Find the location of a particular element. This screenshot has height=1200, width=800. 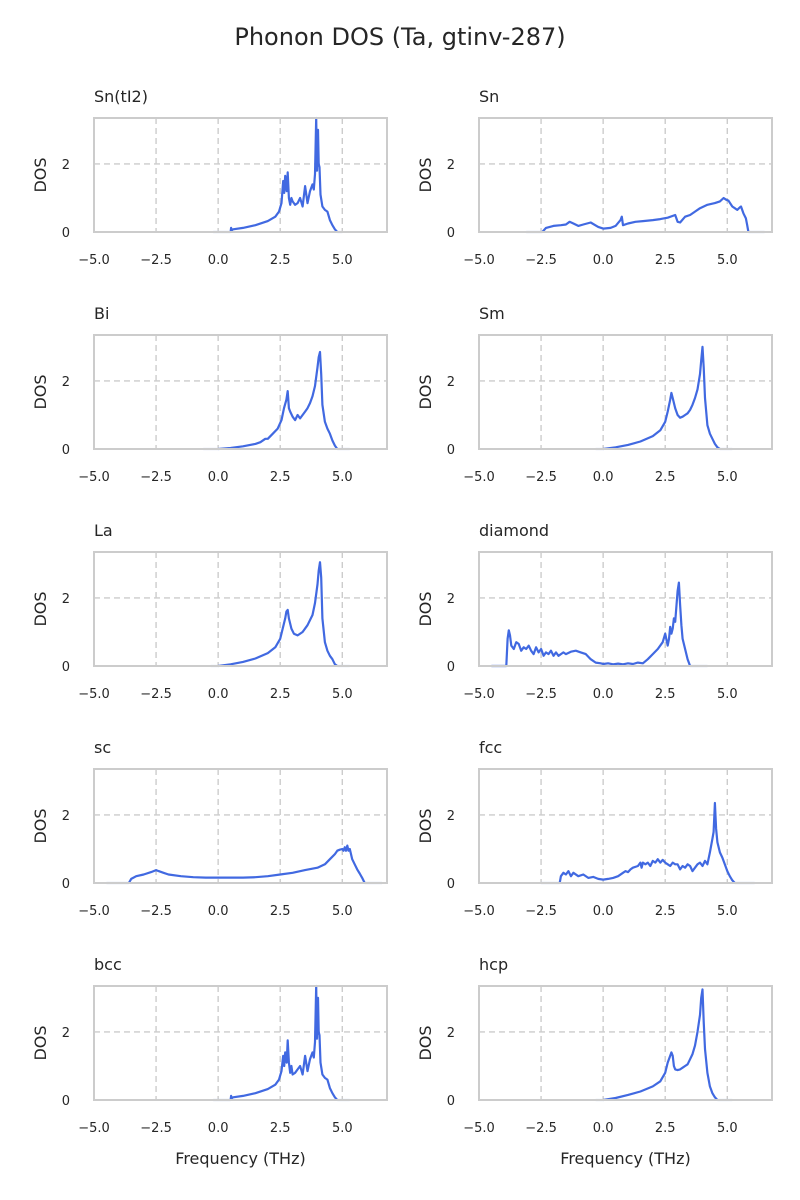

subplot-hcp: hcp −5.0 −2.5 0.0 2.5 5.0 0 2 DOS Frequency (THz) is located at coordinates (594, 1061).